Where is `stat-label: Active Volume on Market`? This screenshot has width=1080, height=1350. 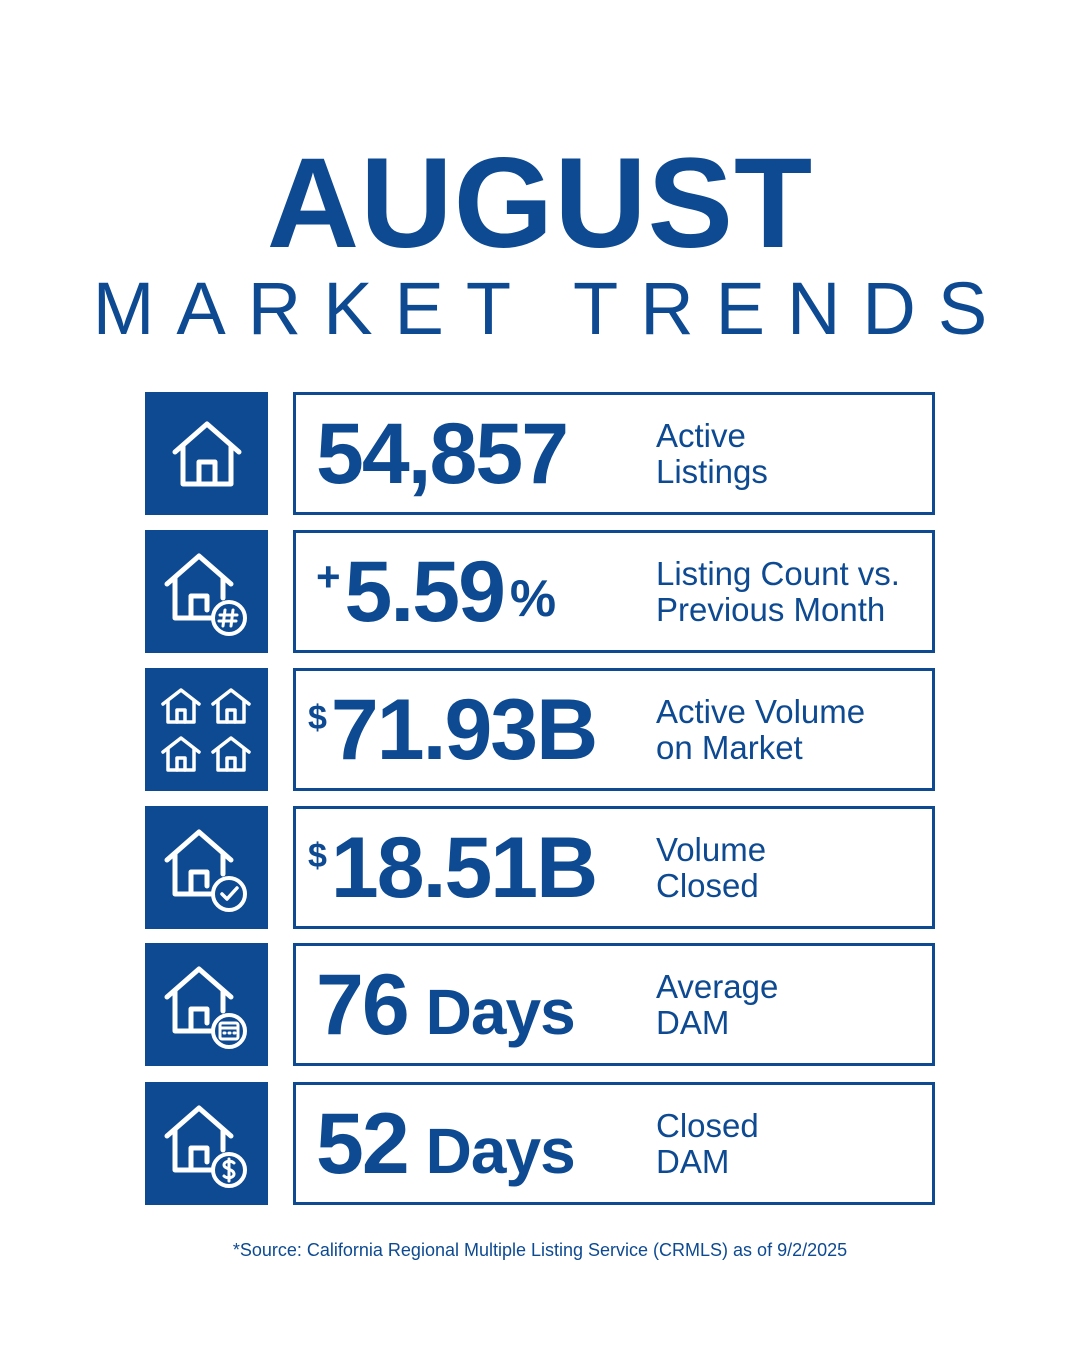 stat-label: Active Volume on Market is located at coordinates (760, 729).